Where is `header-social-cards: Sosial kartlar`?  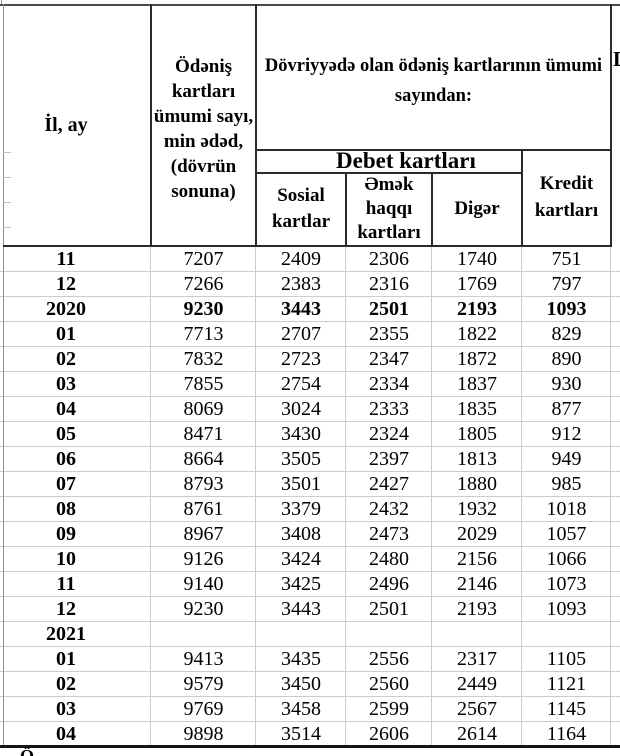 header-social-cards: Sosial kartlar is located at coordinates (301, 208).